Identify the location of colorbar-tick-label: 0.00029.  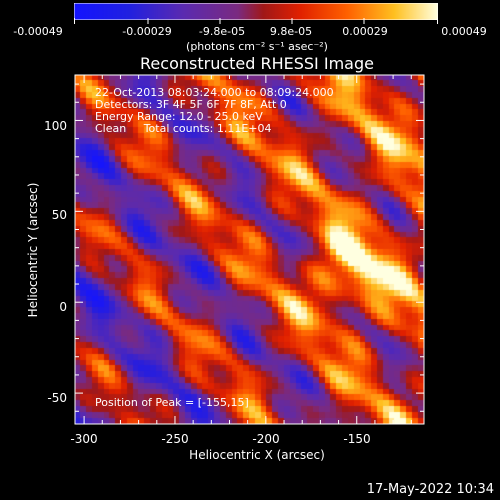
(365, 31).